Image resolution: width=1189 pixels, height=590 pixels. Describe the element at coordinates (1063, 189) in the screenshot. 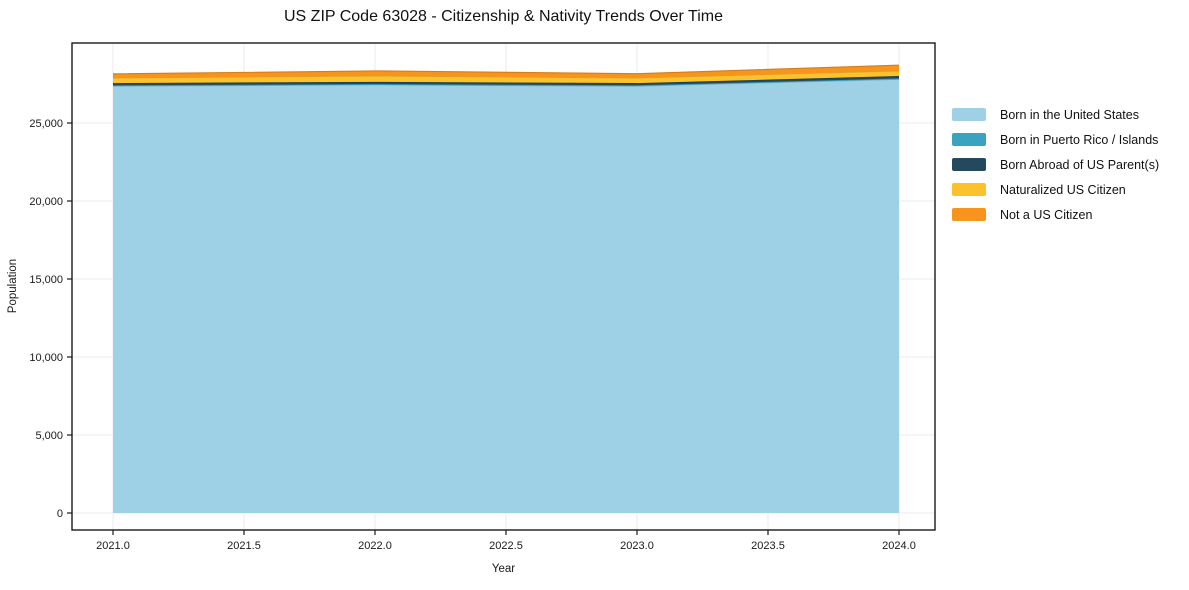

I see `legend-label: Naturalized US Citizen` at that location.